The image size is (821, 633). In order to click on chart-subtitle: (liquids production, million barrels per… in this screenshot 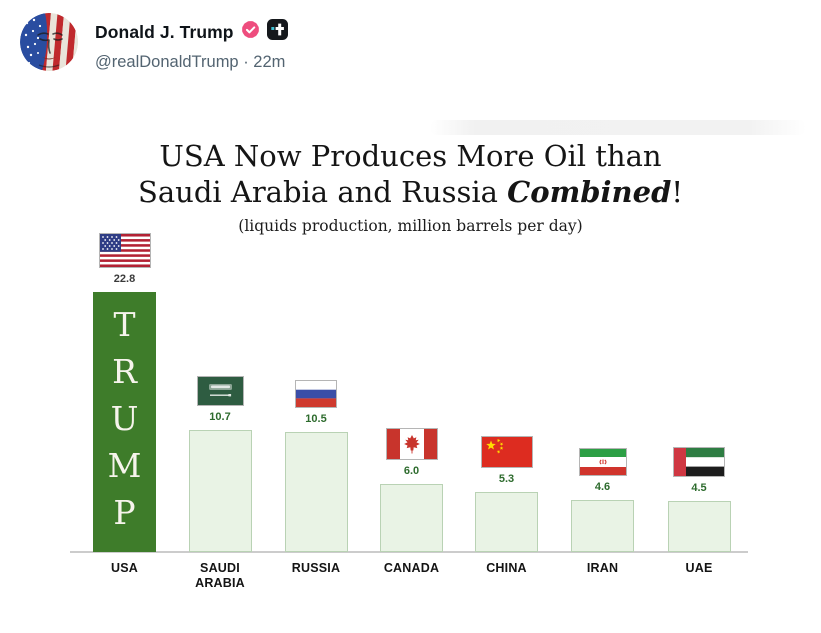, I will do `click(410, 226)`.